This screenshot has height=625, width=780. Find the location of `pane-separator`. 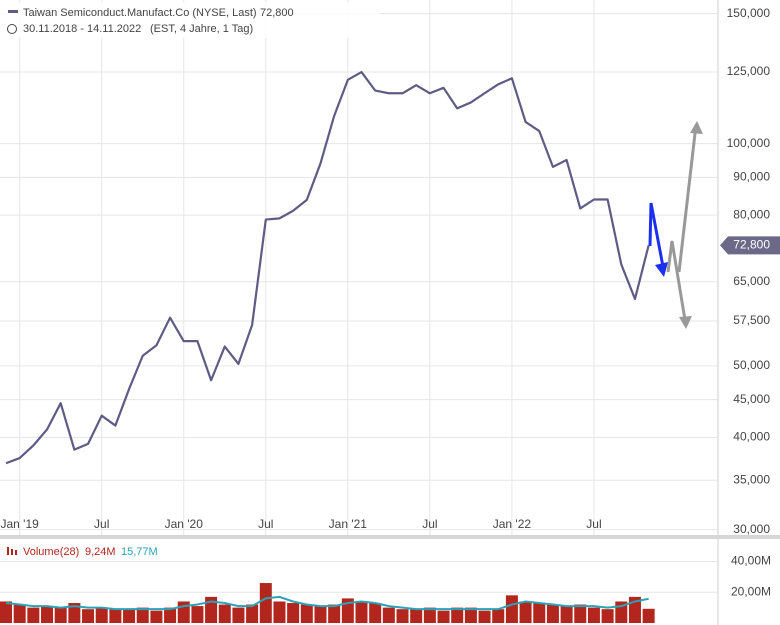

pane-separator is located at coordinates (390, 537).